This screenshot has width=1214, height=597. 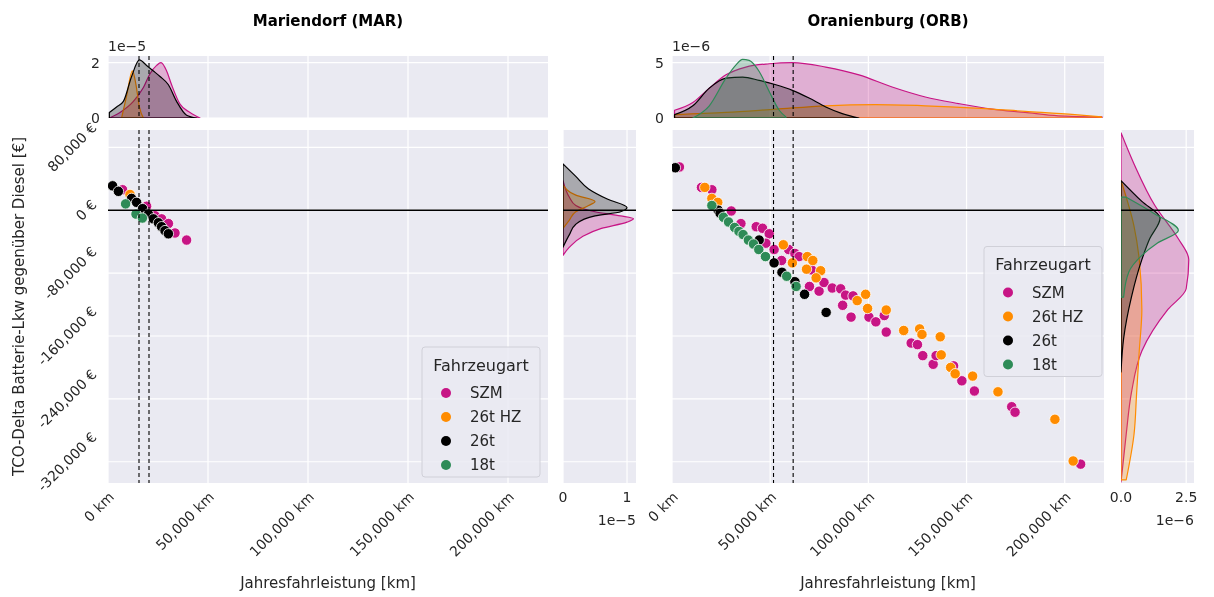 What do you see at coordinates (86, 210) in the screenshot?
I see `y-tick-label: 0 €` at bounding box center [86, 210].